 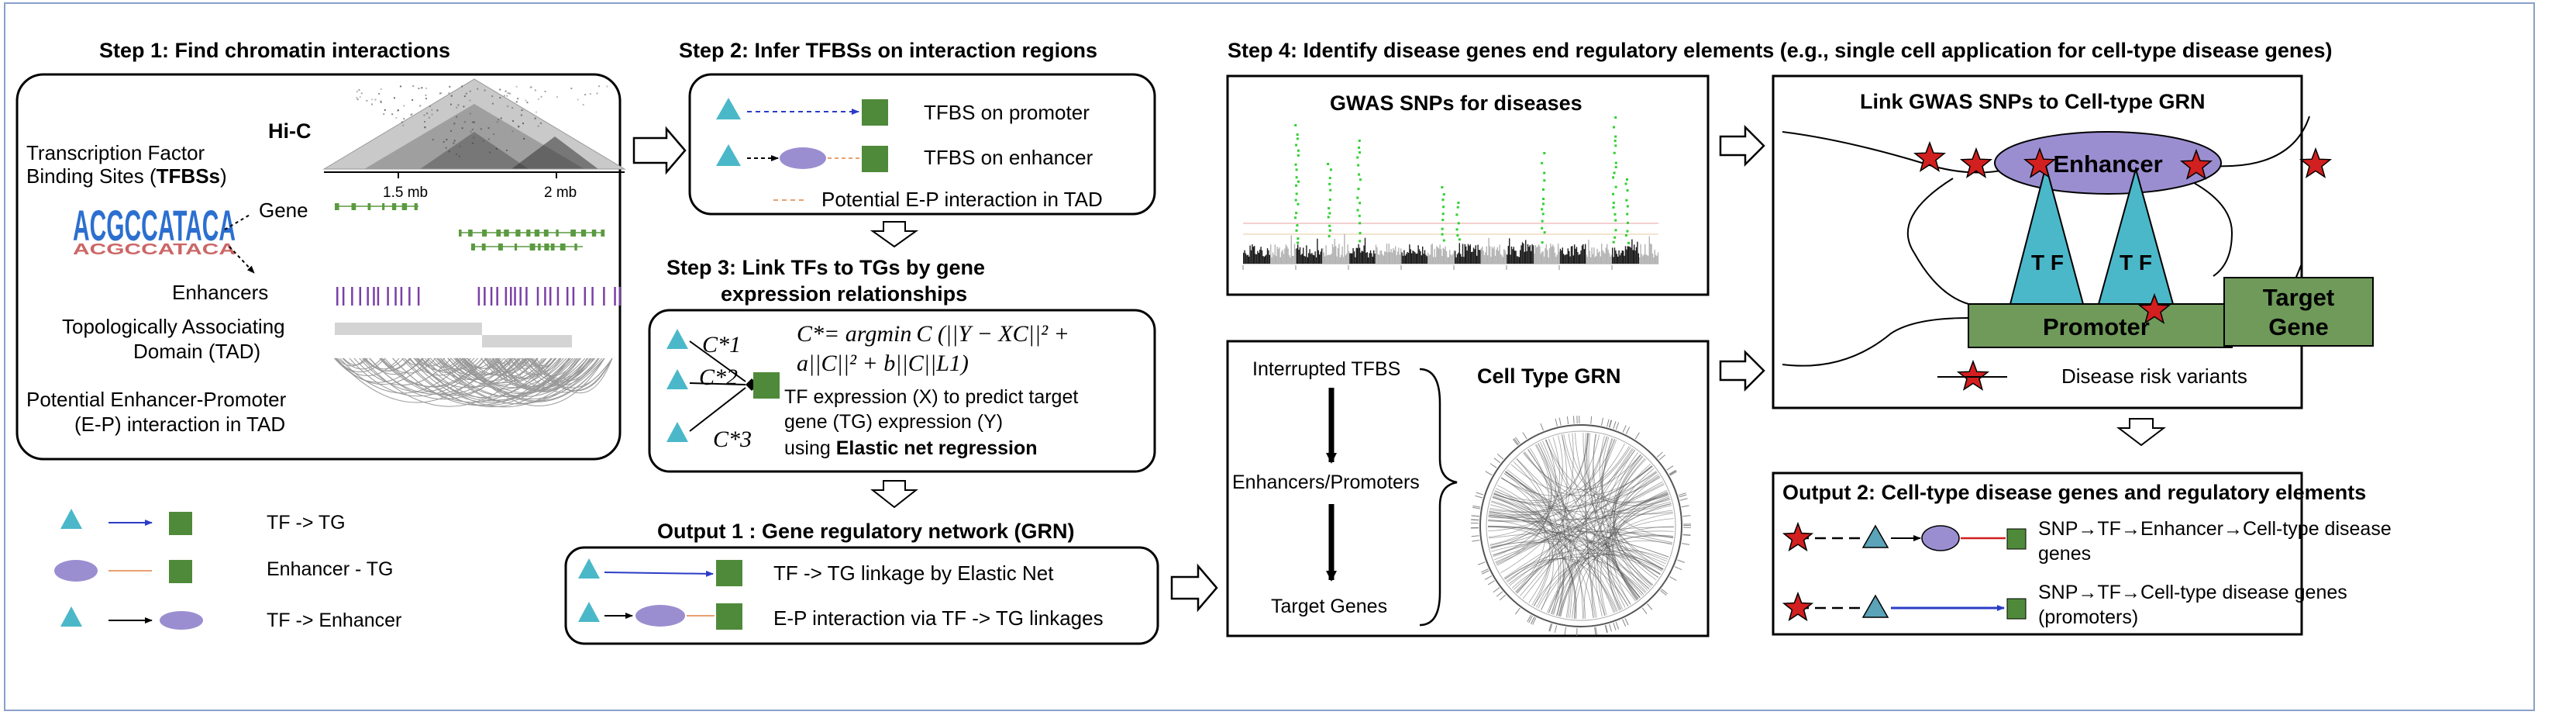 I want to click on celltype-grn-circos, so click(x=1581, y=526).